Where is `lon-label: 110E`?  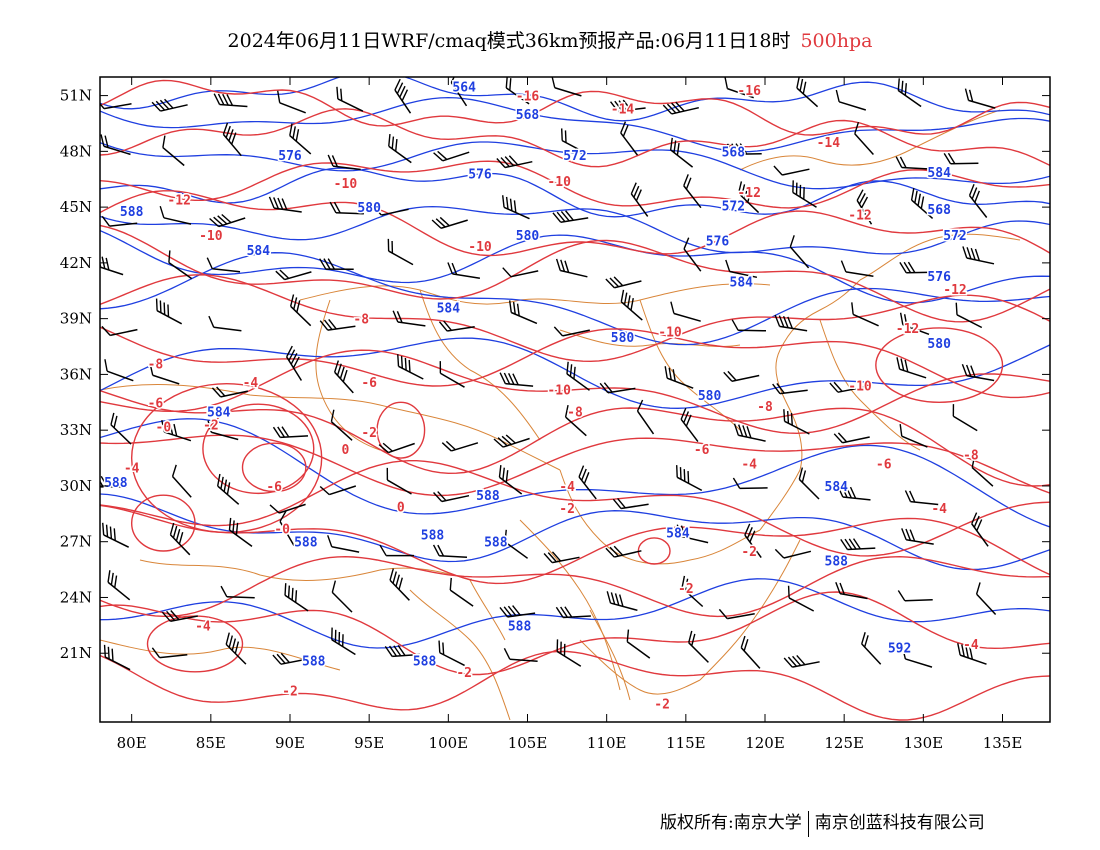
lon-label: 110E is located at coordinates (607, 743).